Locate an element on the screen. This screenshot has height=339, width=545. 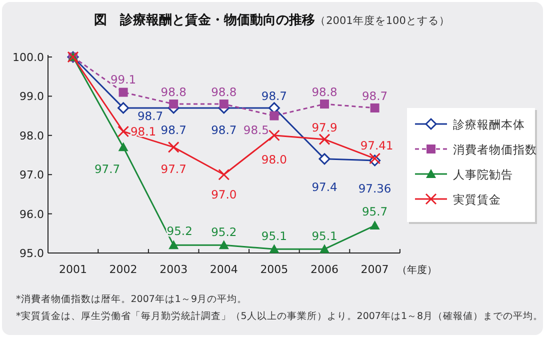
x-tick-label: 2004 is located at coordinates (224, 269).